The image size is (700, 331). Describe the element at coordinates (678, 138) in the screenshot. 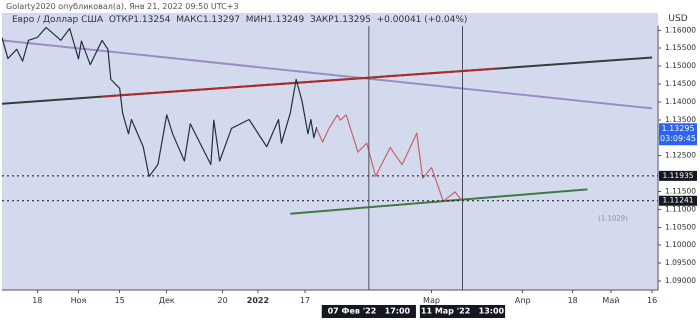

I see `text: 03:09:45` at that location.